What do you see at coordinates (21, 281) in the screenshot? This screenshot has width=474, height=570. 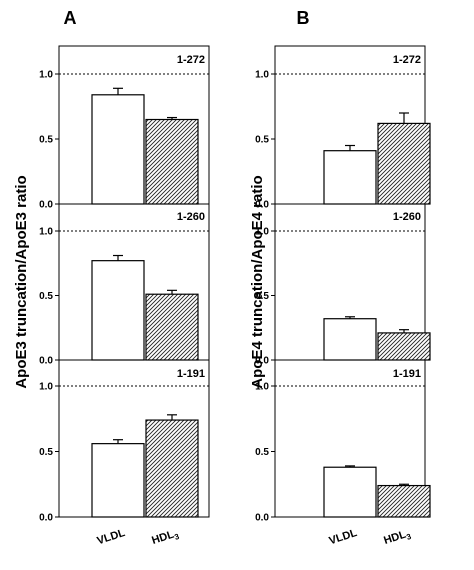 I see `y-axis-label: ApoE3 truncation/ApoE3 ratio` at bounding box center [21, 281].